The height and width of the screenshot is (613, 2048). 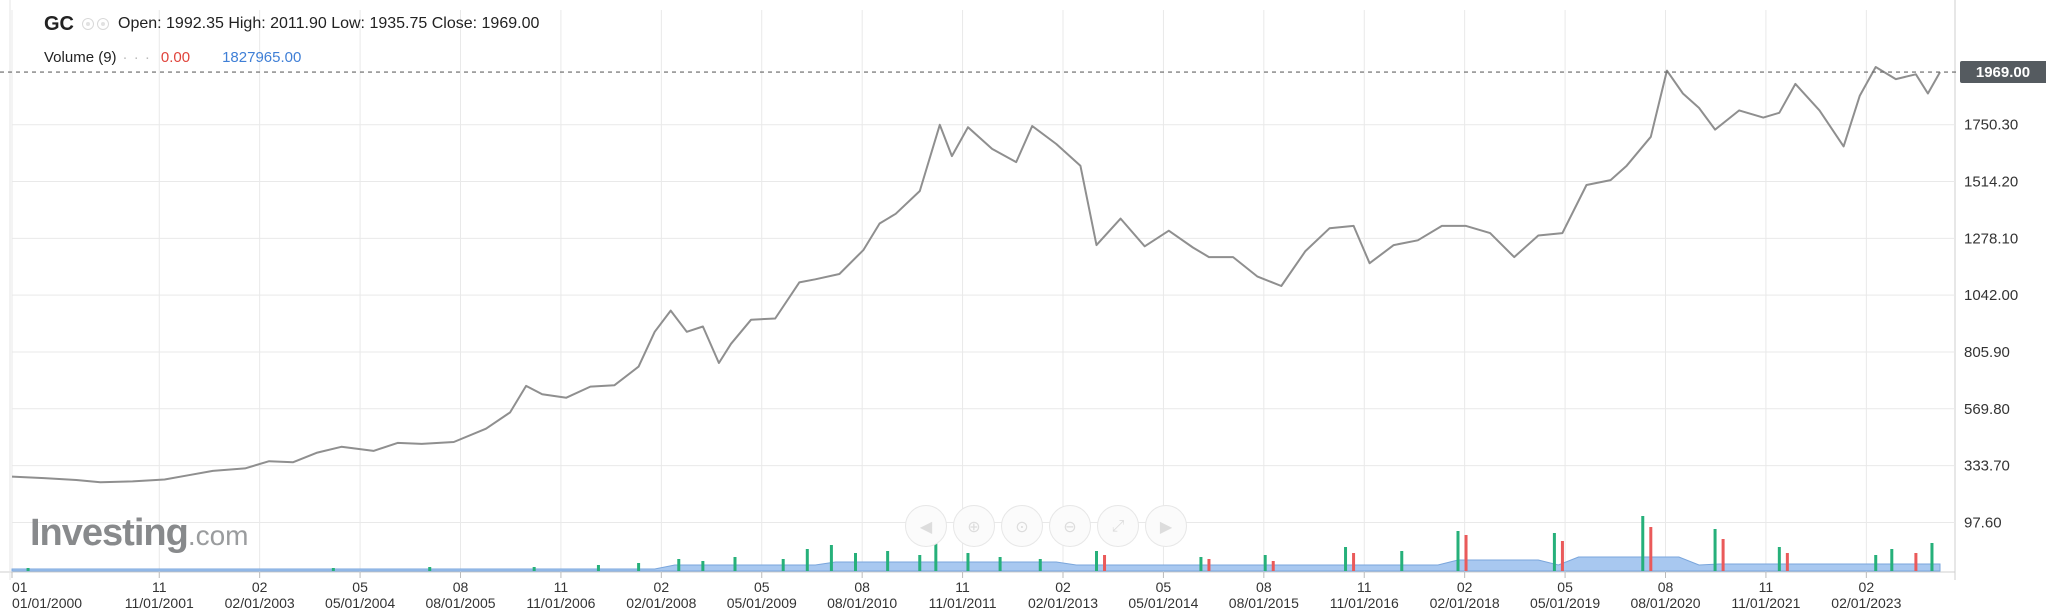 What do you see at coordinates (1046, 526) in the screenshot?
I see `chart-nav-controls: ◀ ⊕ ⊙ ⊖ ⤢ ▶` at bounding box center [1046, 526].